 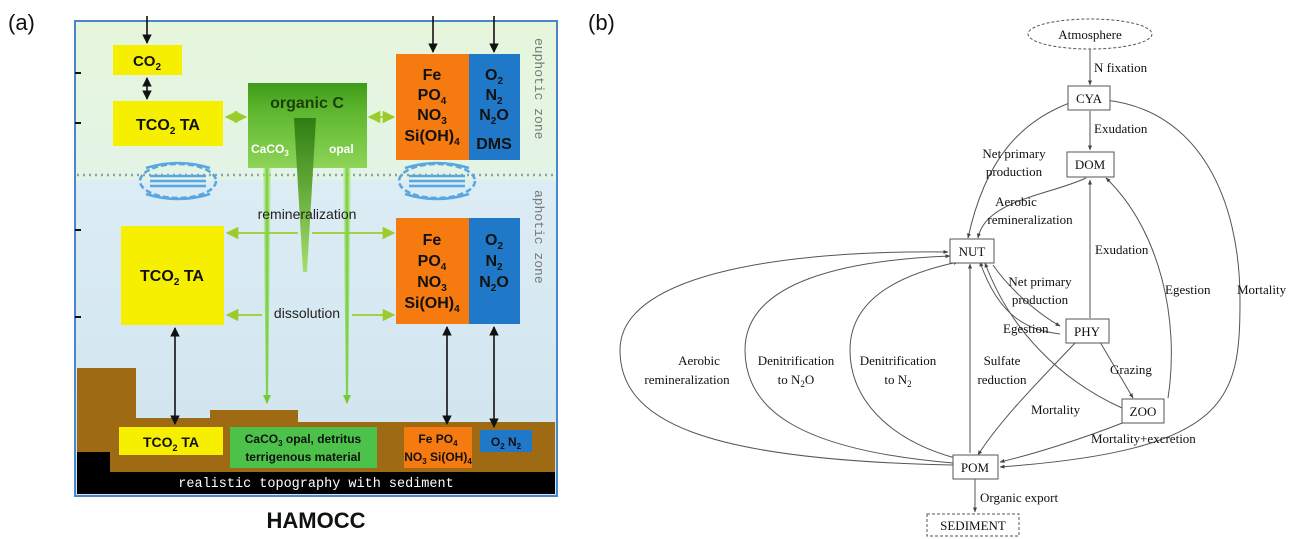 What do you see at coordinates (1143, 438) in the screenshot?
I see `edge-mortality-excretion: Mortality+excretion` at bounding box center [1143, 438].